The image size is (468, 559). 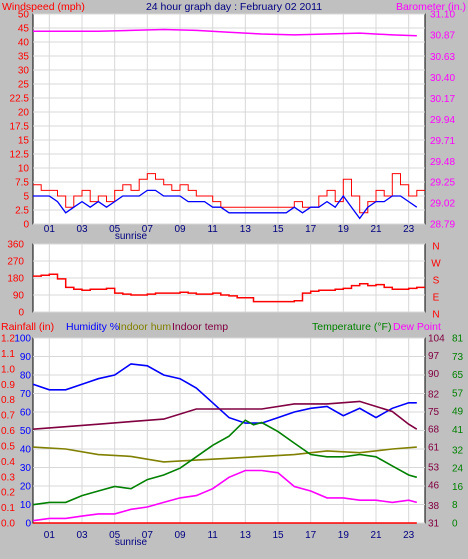 What do you see at coordinates (8, 508) in the screenshot?
I see `rainfall-tick: 0.1` at bounding box center [8, 508].